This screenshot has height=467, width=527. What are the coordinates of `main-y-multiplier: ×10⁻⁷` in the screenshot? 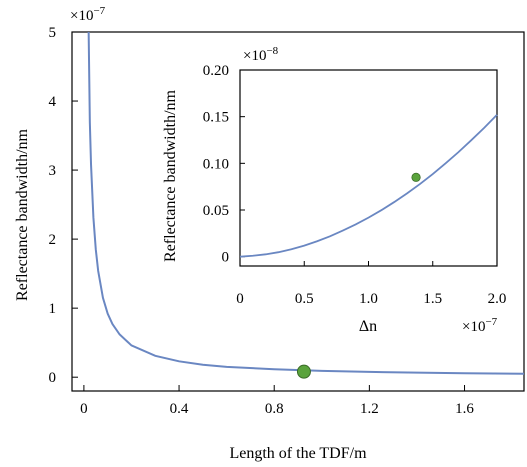 It's located at (88, 14).